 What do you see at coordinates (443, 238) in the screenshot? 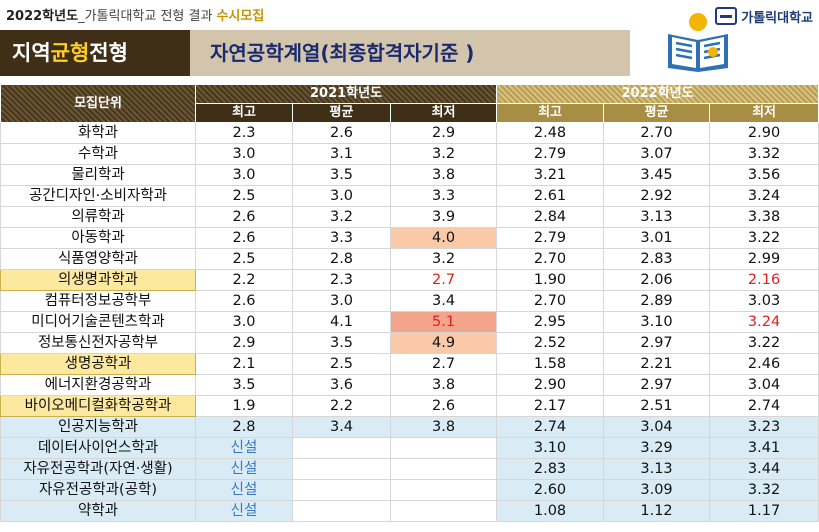
I see `score-cell-highlighted: 4.0` at bounding box center [443, 238].